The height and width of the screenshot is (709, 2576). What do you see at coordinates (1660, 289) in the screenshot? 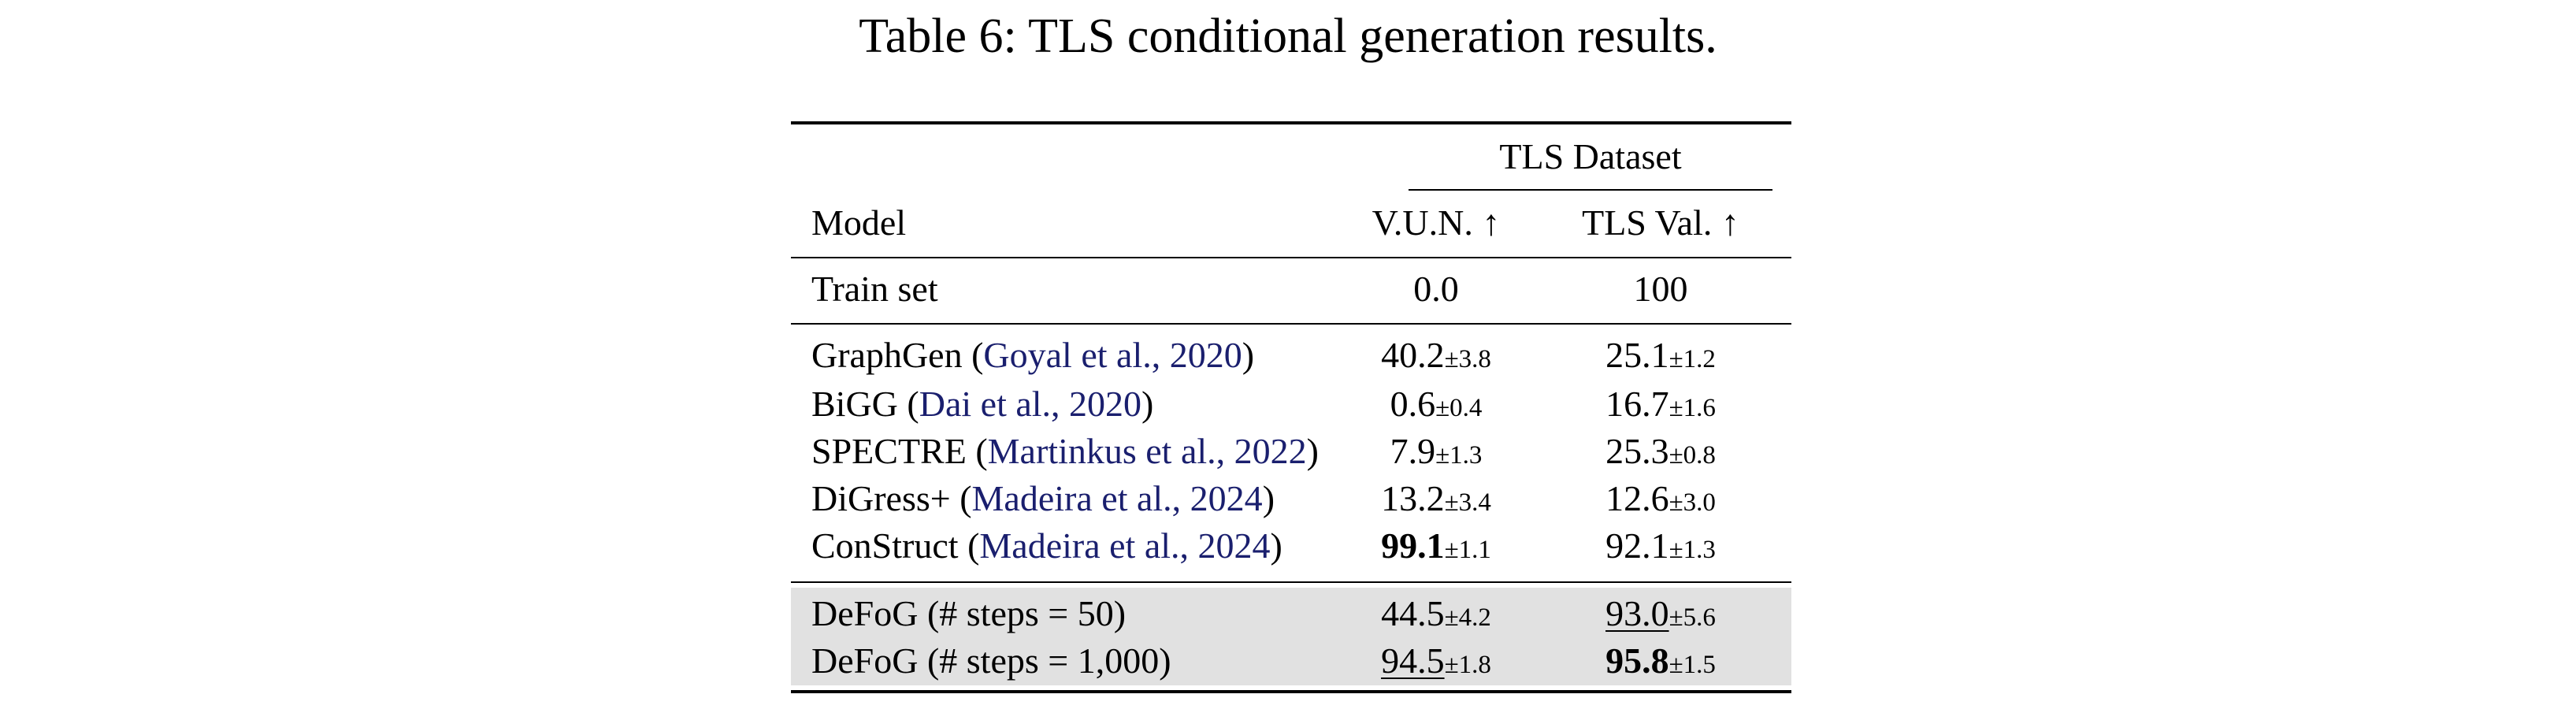
I see `train-set-tls-val: 100` at bounding box center [1660, 289].